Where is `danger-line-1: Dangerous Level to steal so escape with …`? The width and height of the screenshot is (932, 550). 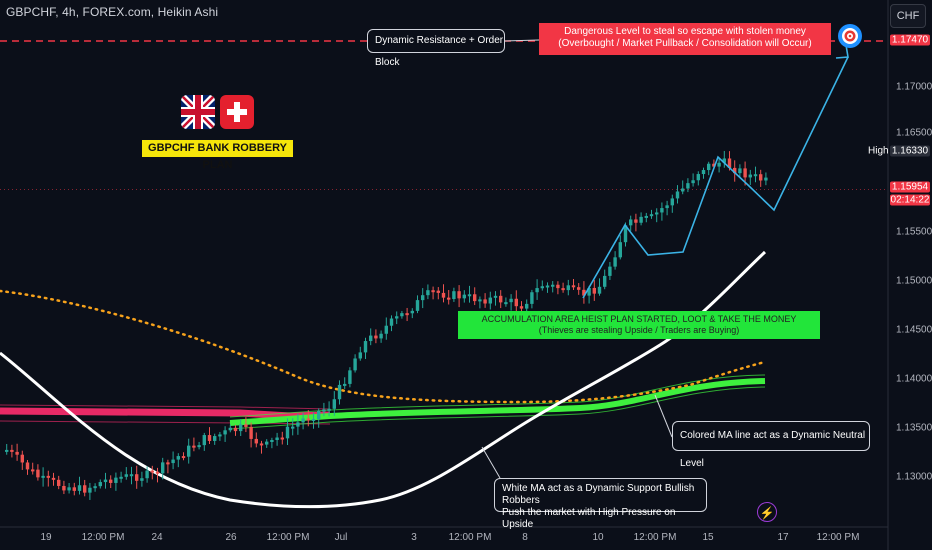 danger-line-1: Dangerous Level to steal so escape with … is located at coordinates (685, 31).